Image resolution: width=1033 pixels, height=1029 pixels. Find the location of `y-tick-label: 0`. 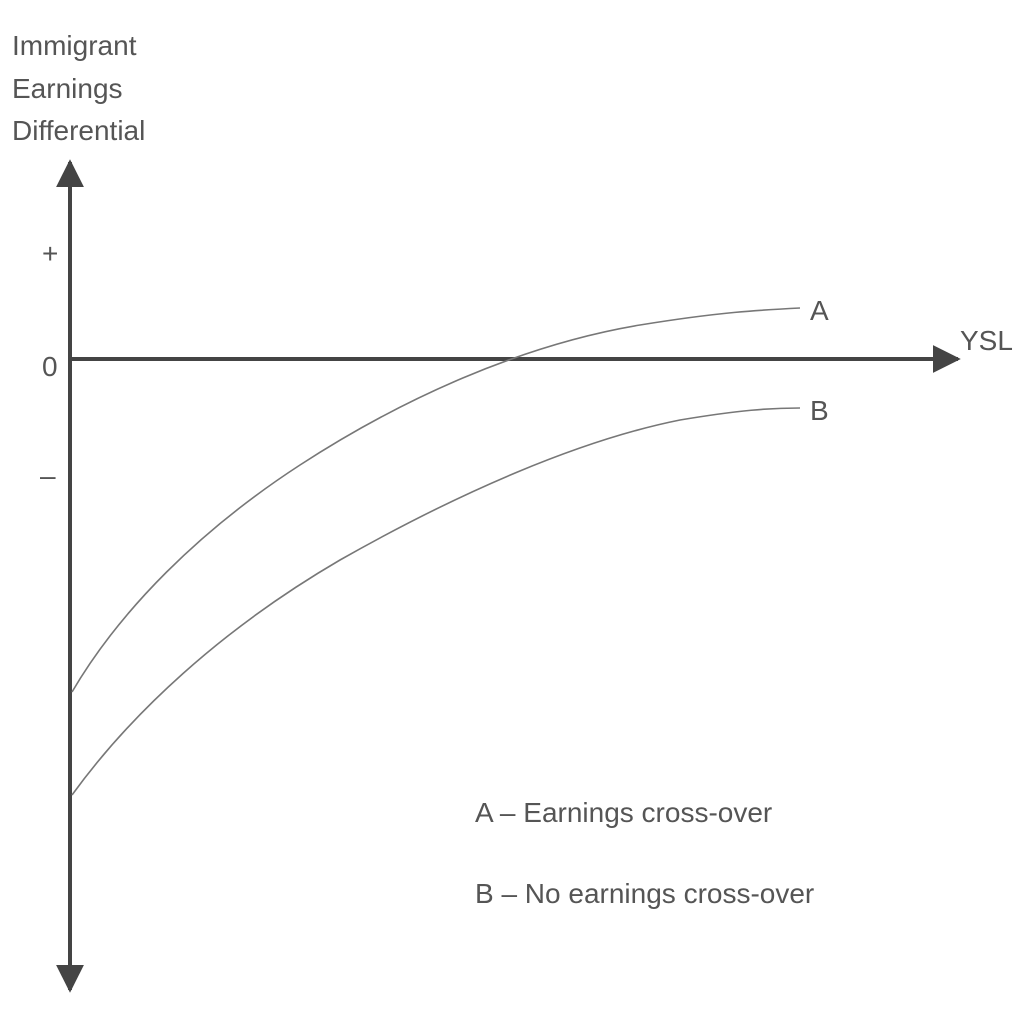

y-tick-label: 0 is located at coordinates (50, 366).